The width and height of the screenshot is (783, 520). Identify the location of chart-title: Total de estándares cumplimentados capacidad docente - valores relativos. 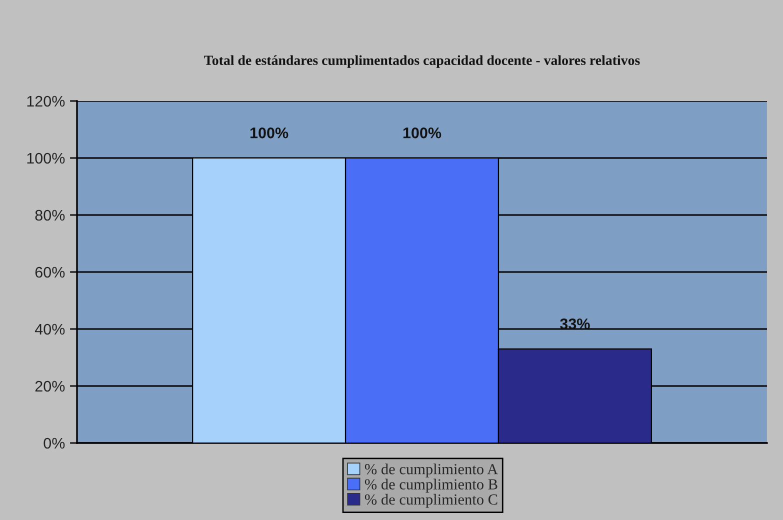
(422, 61).